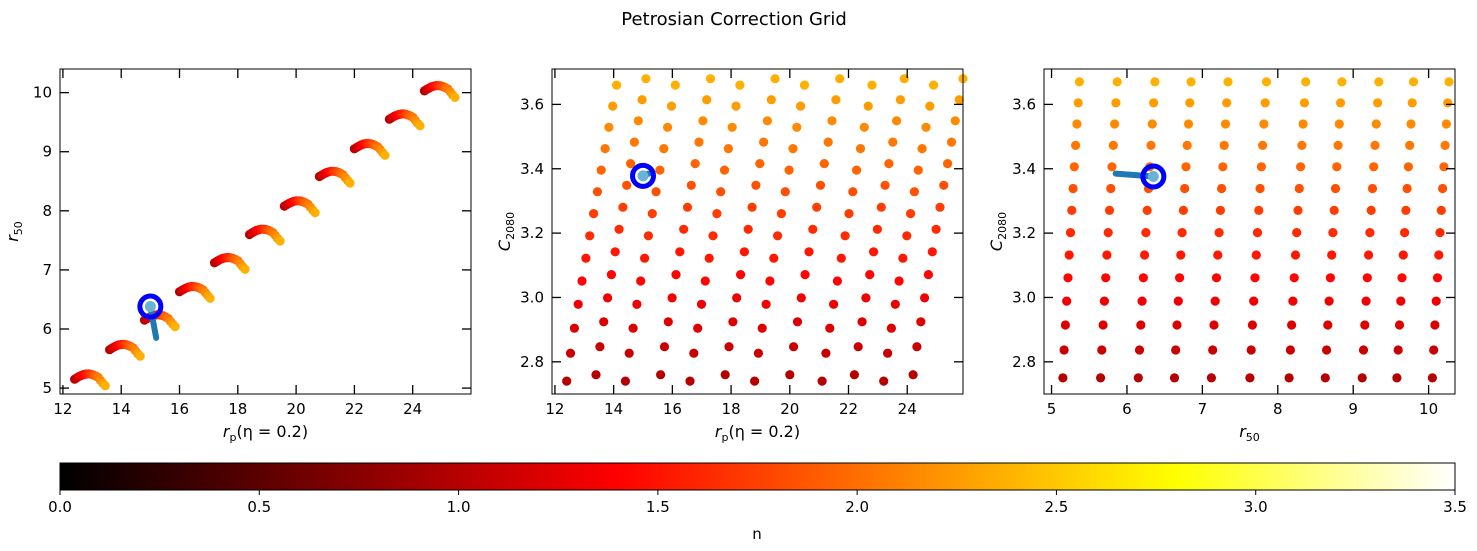 This screenshot has width=1477, height=551. Describe the element at coordinates (757, 502) in the screenshot. I see `colorbar: n 0.0 0.5 1.0 1.5 2.0 2.5 3.0 3.5` at that location.